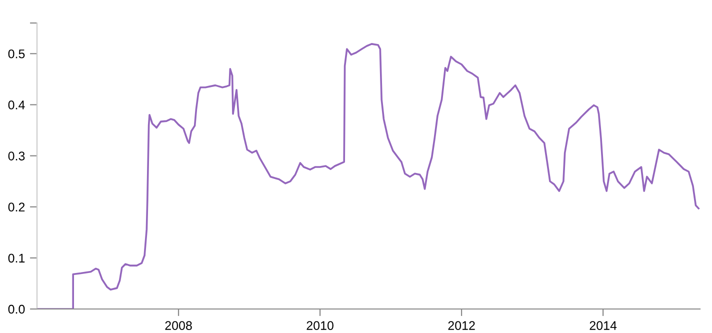 The width and height of the screenshot is (712, 333). I want to click on y-tick-label: 0.4, so click(16, 105).